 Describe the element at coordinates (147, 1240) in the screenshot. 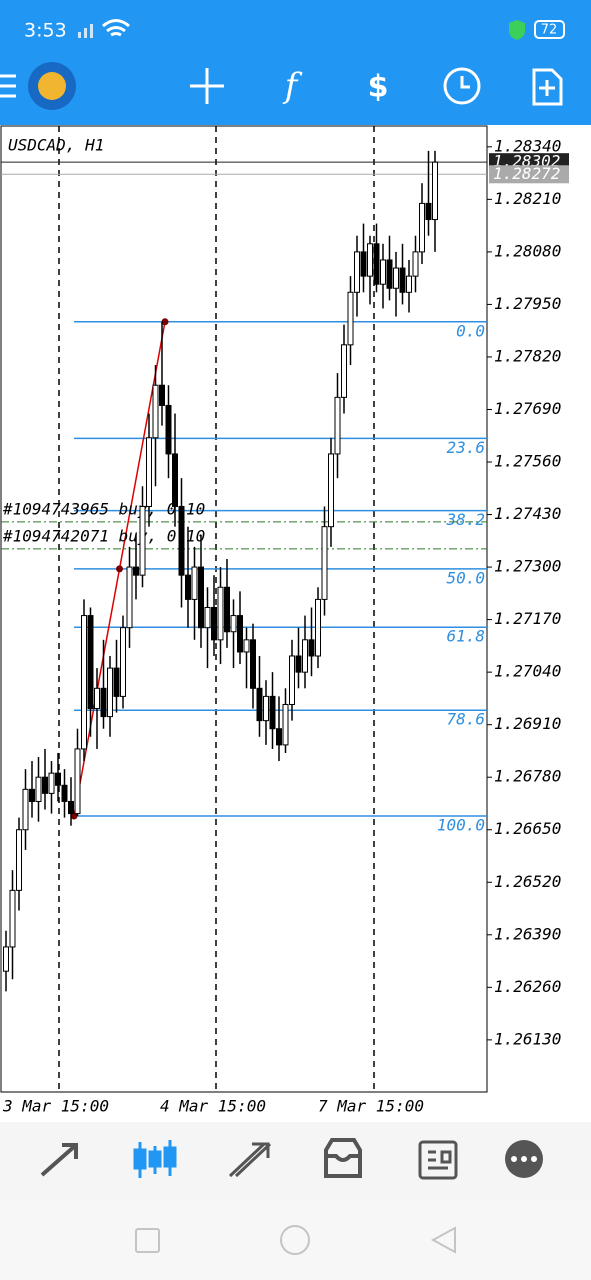

I see `nav-recent` at that location.